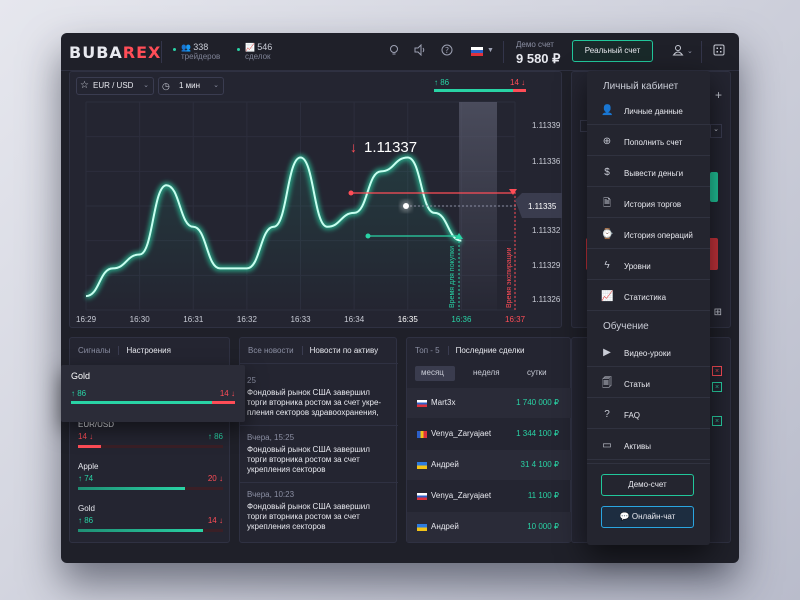 This screenshot has width=800, height=600. I want to click on period-day: сутки, so click(537, 372).